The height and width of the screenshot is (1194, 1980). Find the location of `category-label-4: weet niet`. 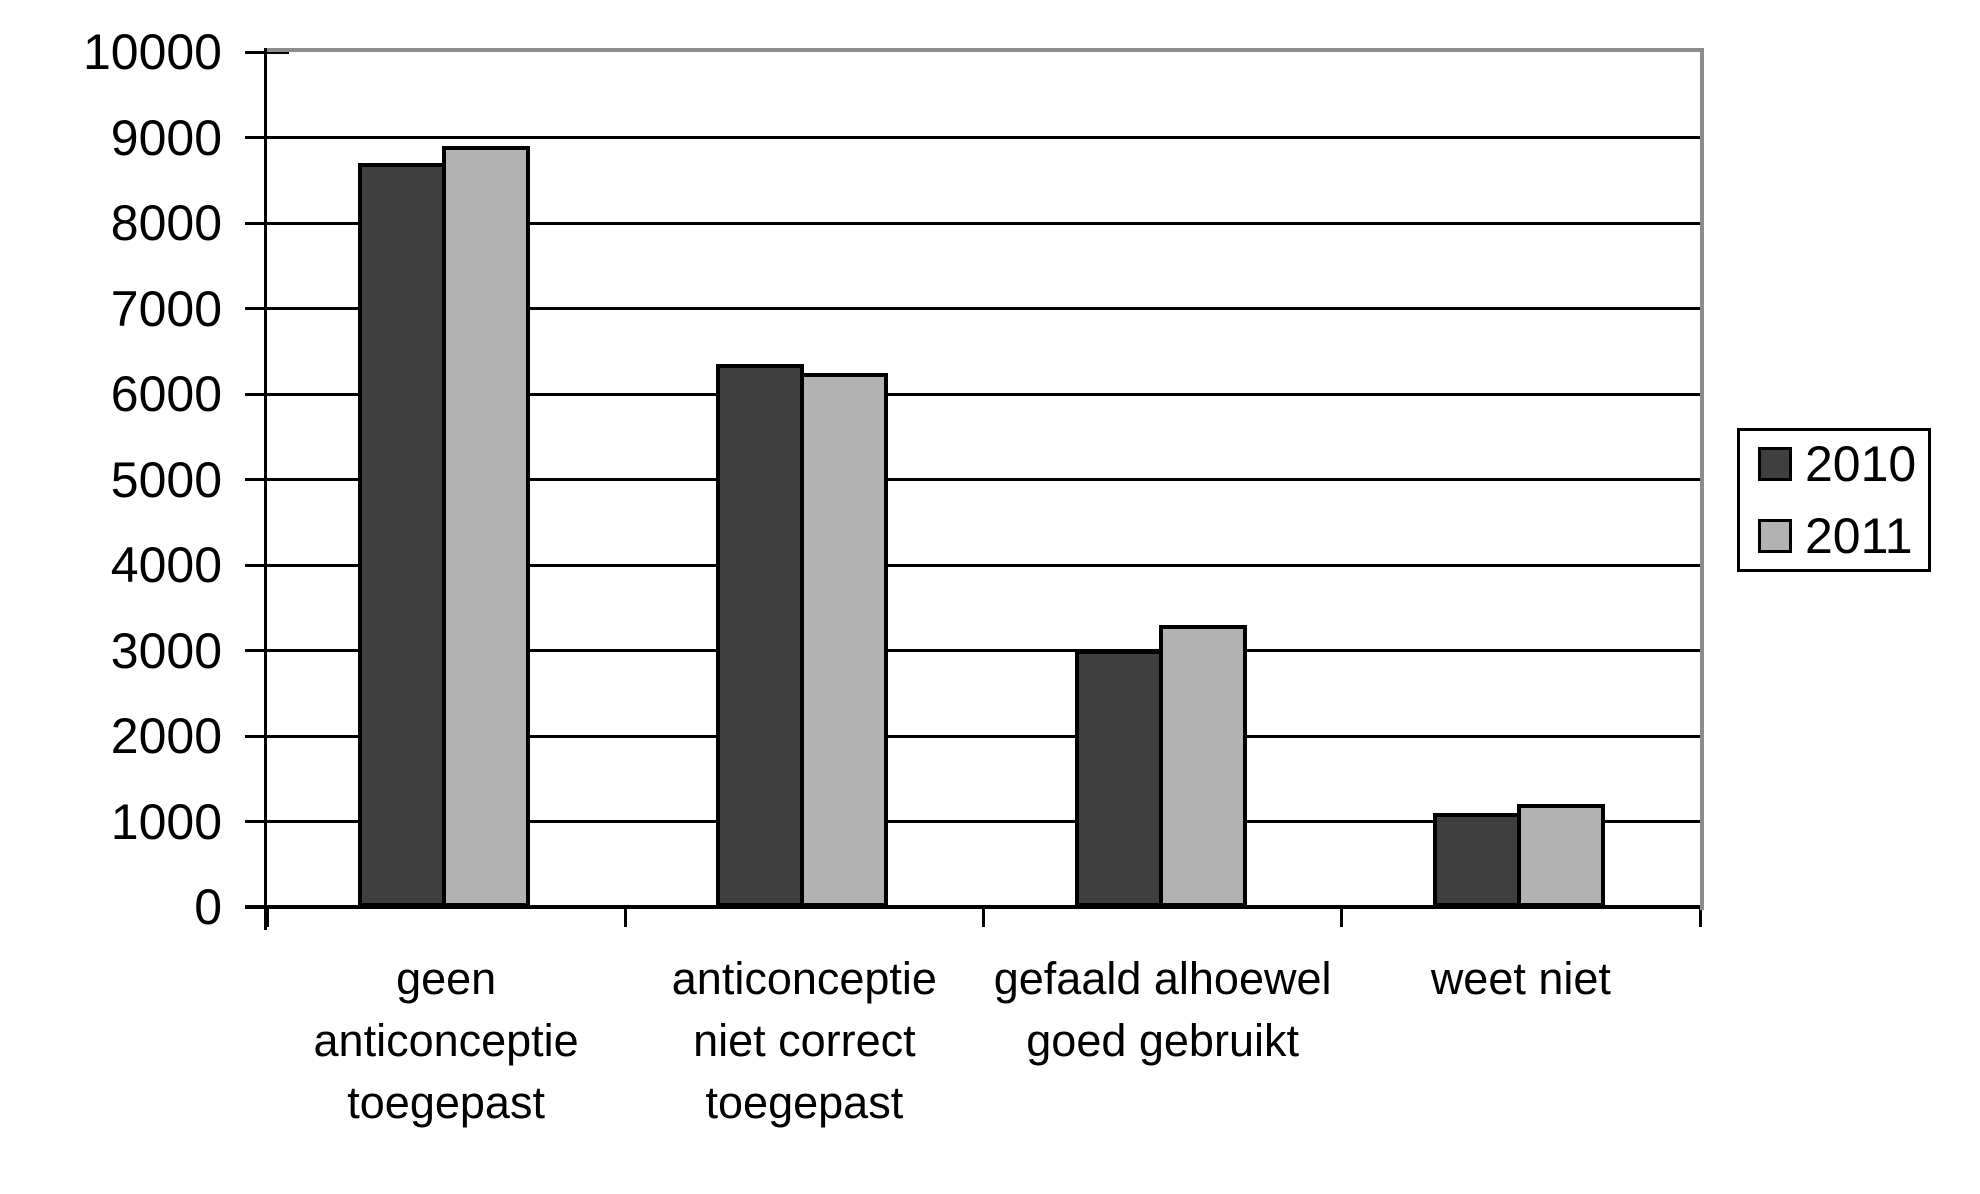

category-label-4: weet niet is located at coordinates (1520, 978).